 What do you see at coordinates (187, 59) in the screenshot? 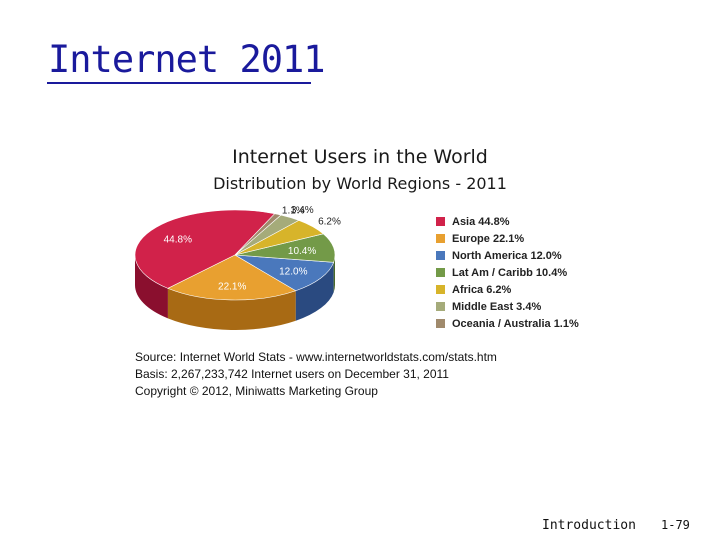
I see `slide-title: Internet 2011` at bounding box center [187, 59].